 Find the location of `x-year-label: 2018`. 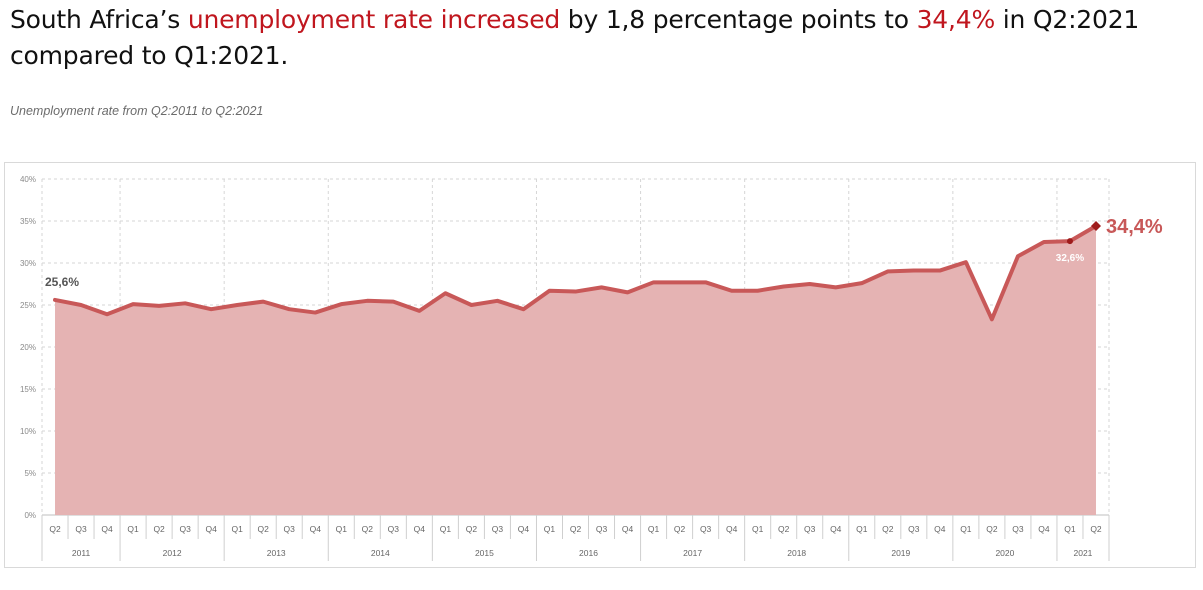

x-year-label: 2018 is located at coordinates (796, 553).